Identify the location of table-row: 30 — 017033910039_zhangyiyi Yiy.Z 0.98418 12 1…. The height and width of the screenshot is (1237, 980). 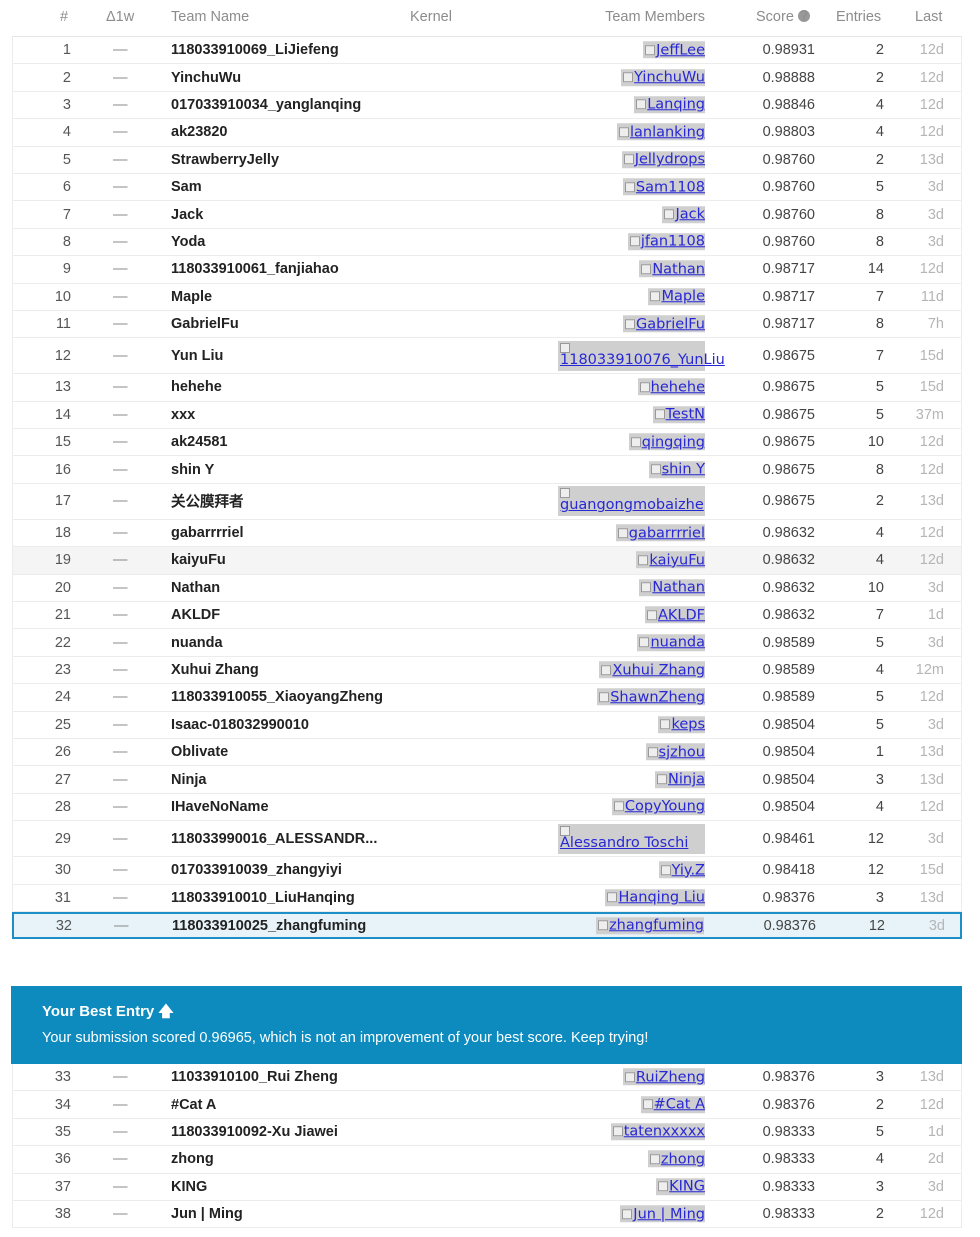
(487, 871).